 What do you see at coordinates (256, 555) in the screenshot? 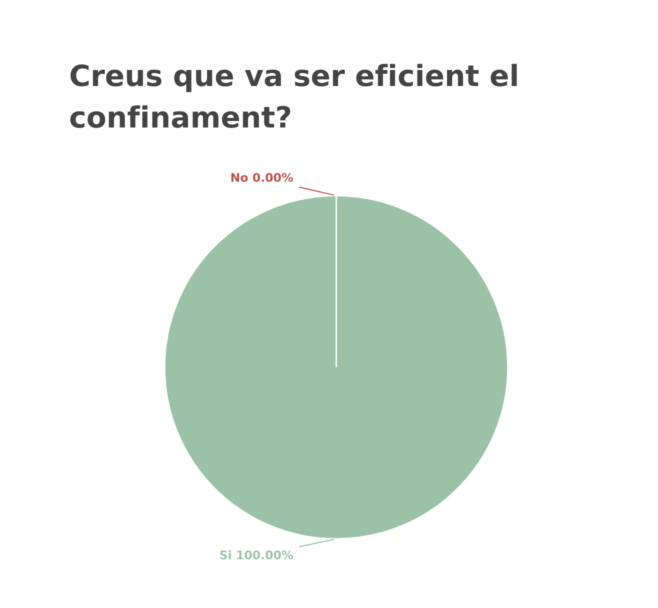
I see `slice-label: Si 100.00%` at bounding box center [256, 555].